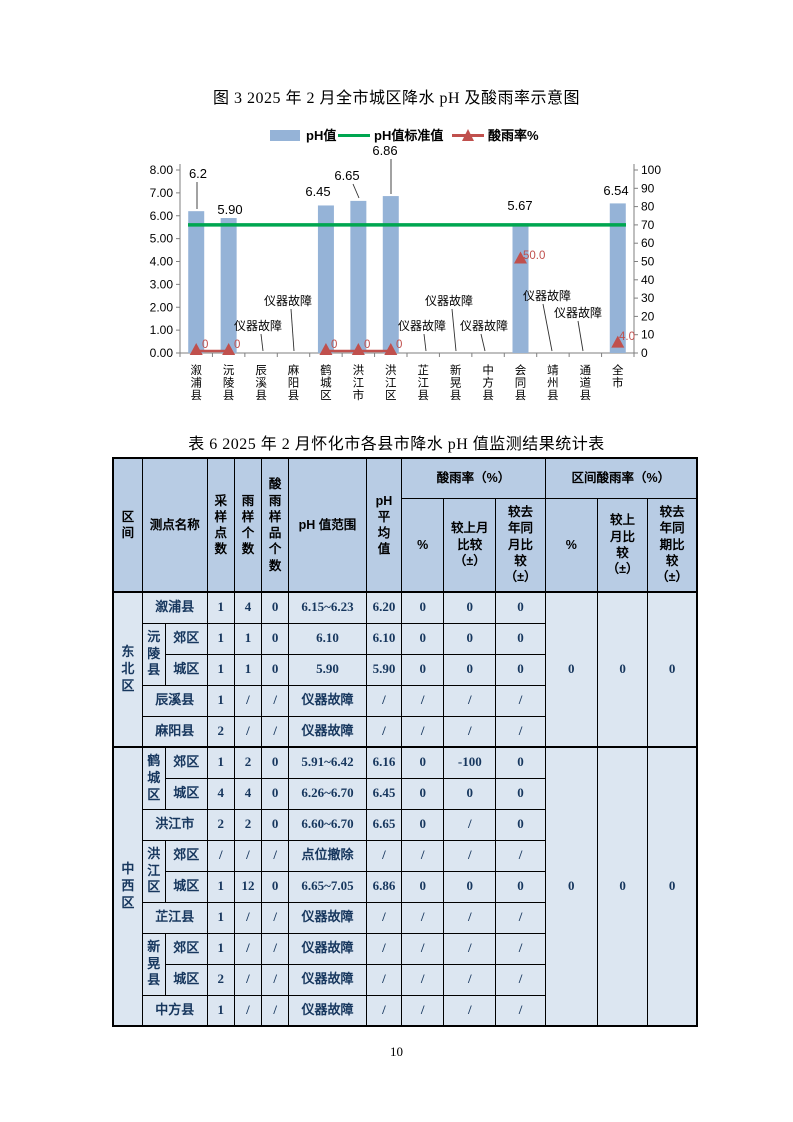  Describe the element at coordinates (153, 654) in the screenshot. I see `table-cell: 沅 陵 县` at that location.